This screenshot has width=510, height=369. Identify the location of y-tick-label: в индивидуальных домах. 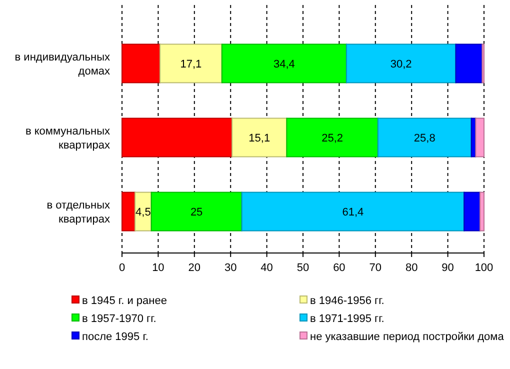
(62, 64).